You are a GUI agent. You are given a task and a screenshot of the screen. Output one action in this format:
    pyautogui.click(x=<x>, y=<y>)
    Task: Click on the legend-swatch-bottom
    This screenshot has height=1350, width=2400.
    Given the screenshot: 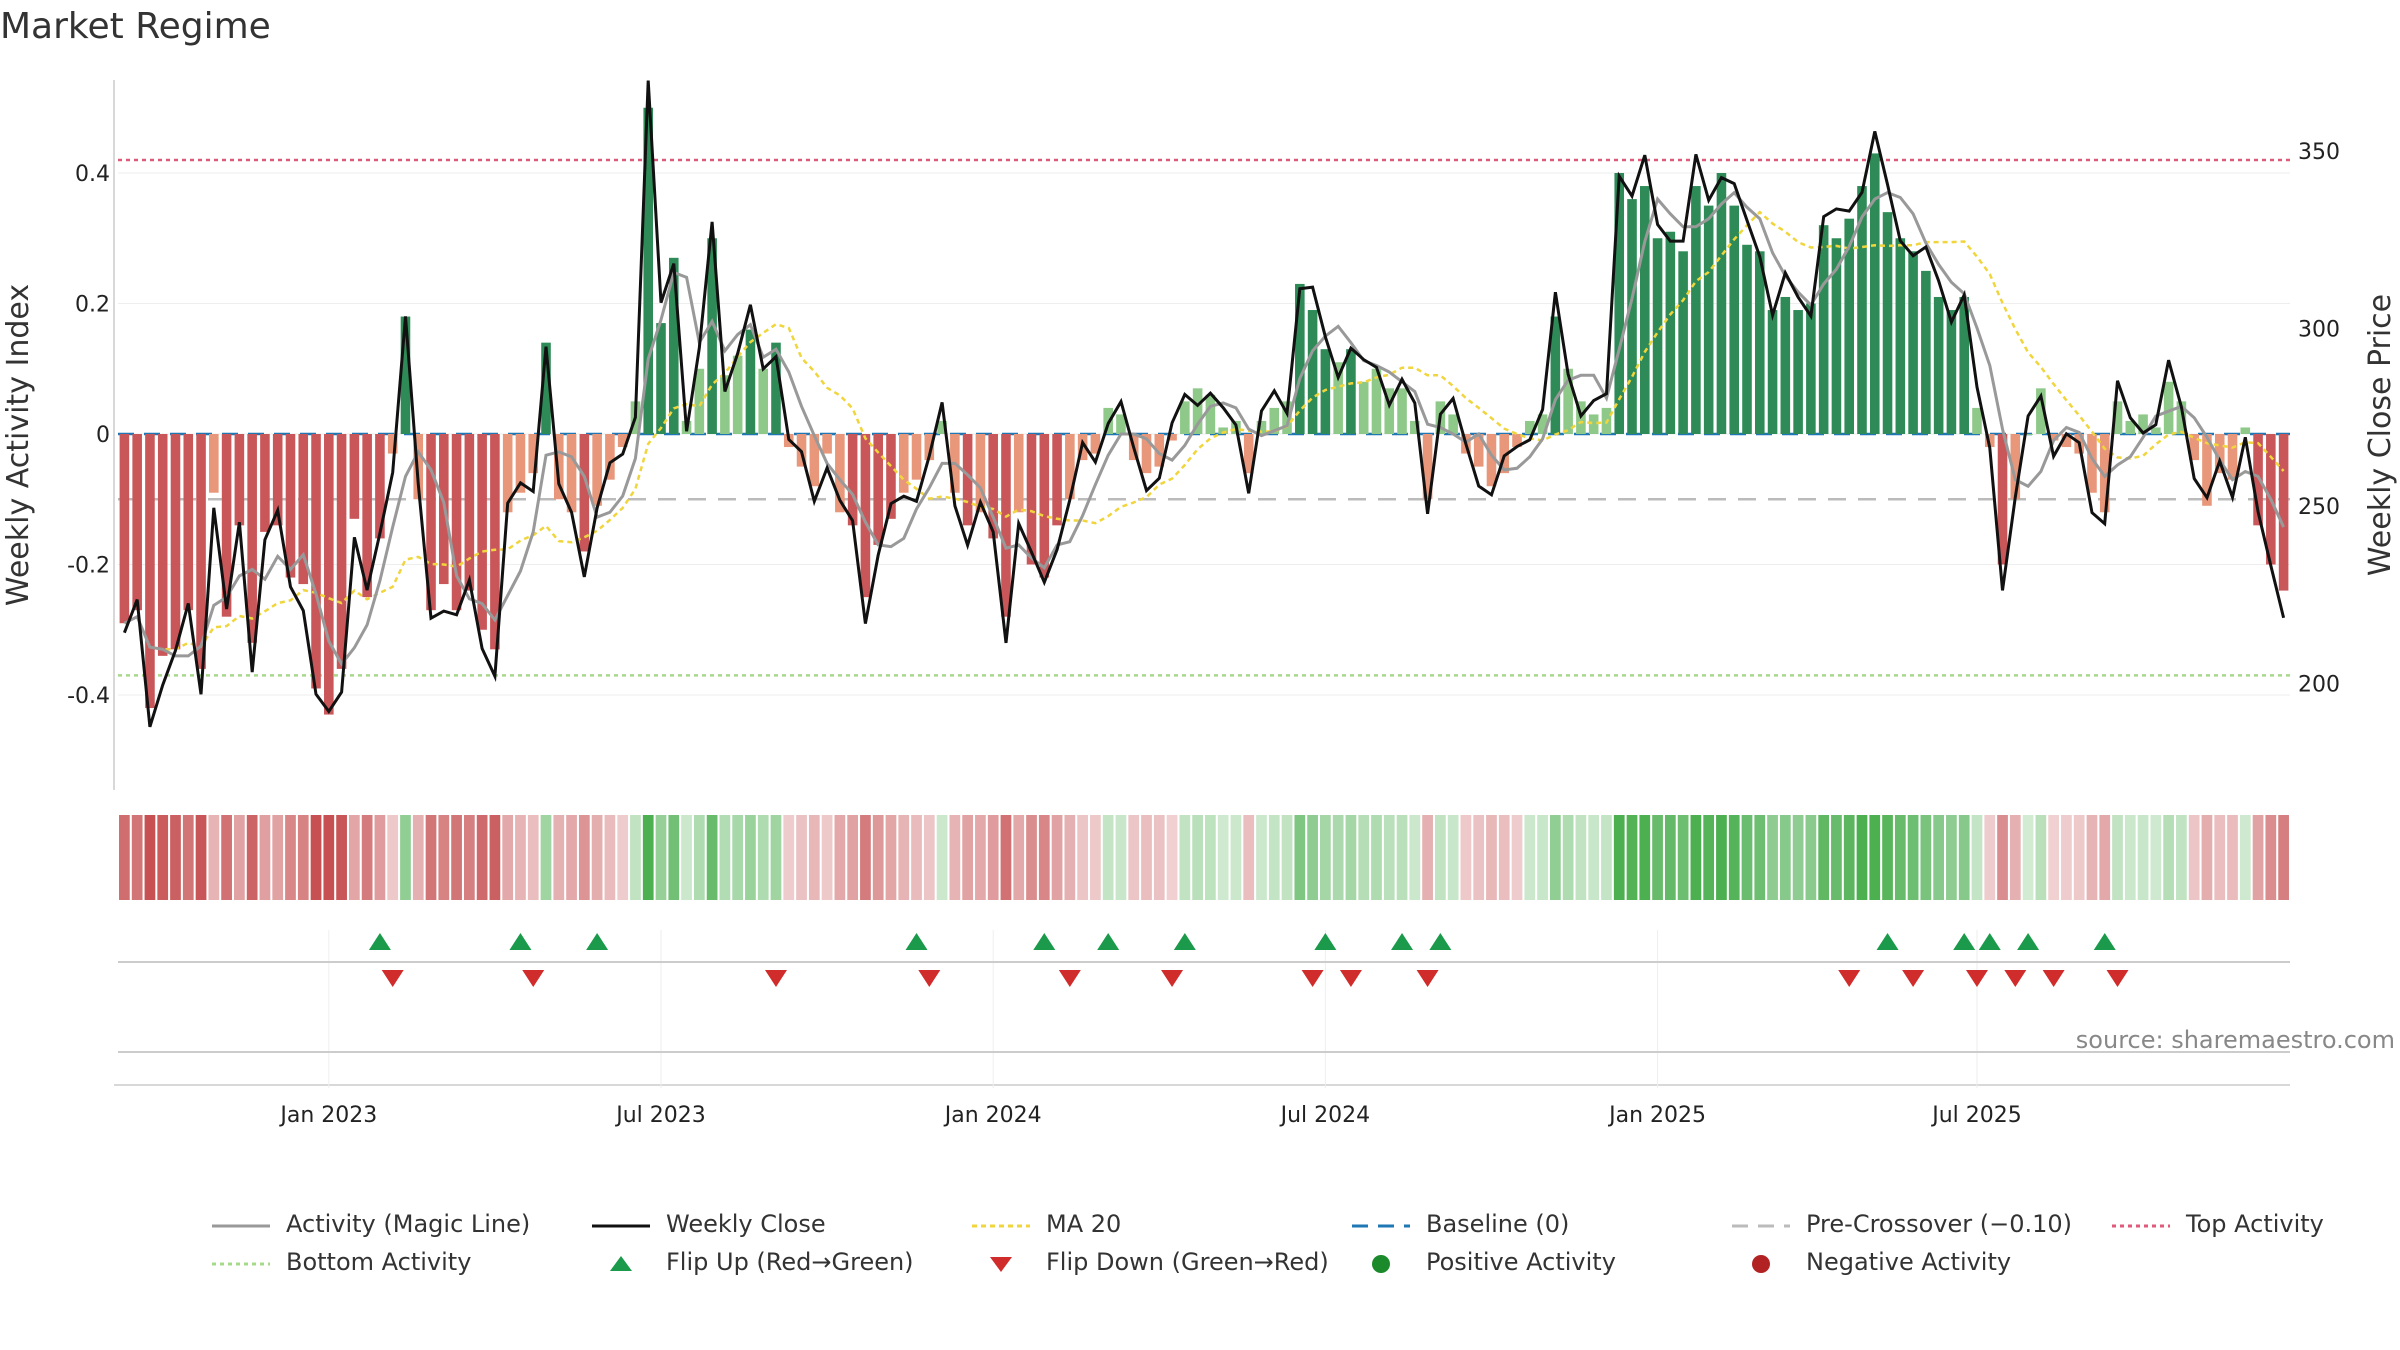 What is the action you would take?
    pyautogui.click(x=241, y=1262)
    